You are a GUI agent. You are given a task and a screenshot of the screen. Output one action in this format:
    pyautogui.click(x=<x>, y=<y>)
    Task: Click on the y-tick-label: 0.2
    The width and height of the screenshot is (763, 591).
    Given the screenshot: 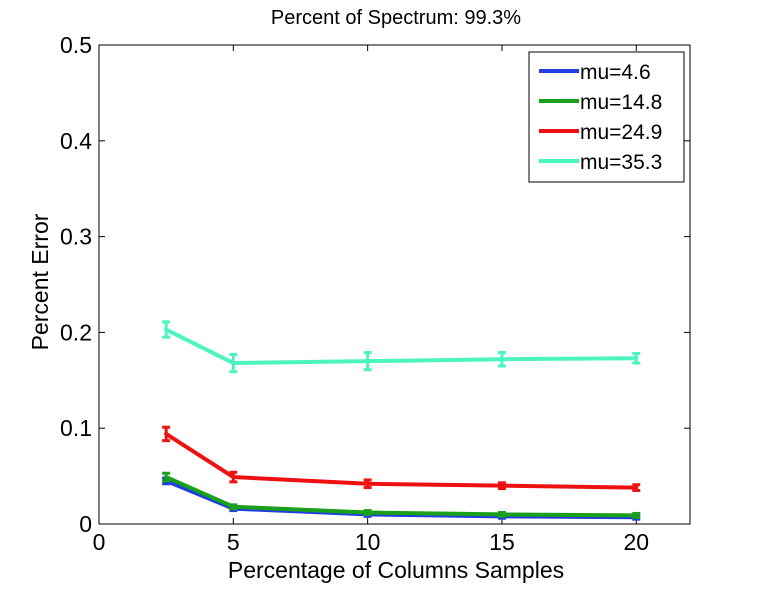 What is the action you would take?
    pyautogui.click(x=76, y=332)
    